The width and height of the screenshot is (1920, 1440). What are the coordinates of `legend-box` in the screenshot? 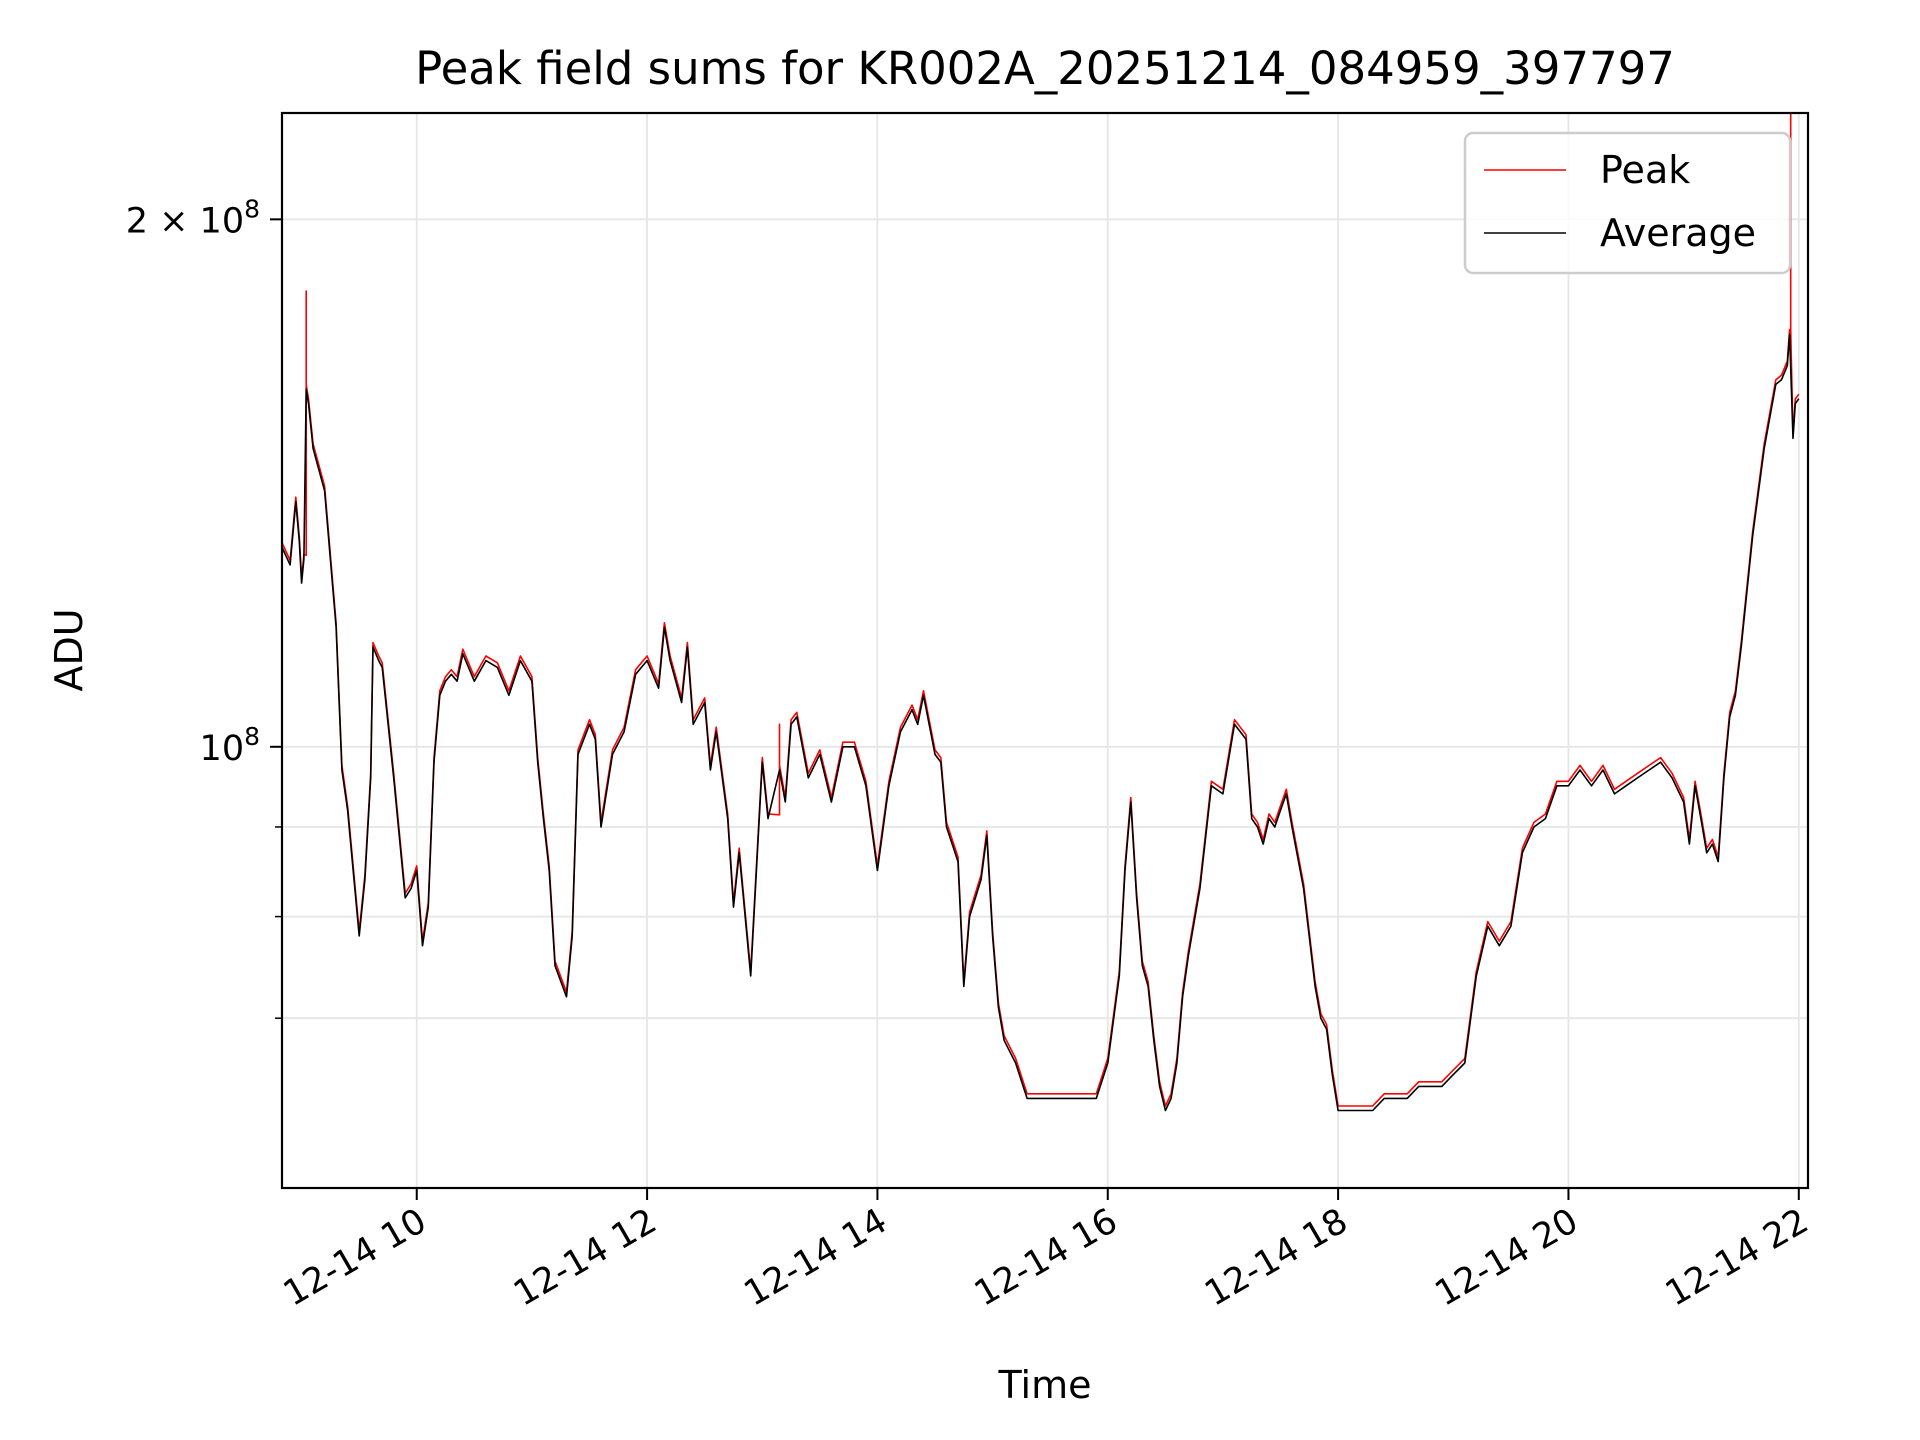 It's located at (1627, 203).